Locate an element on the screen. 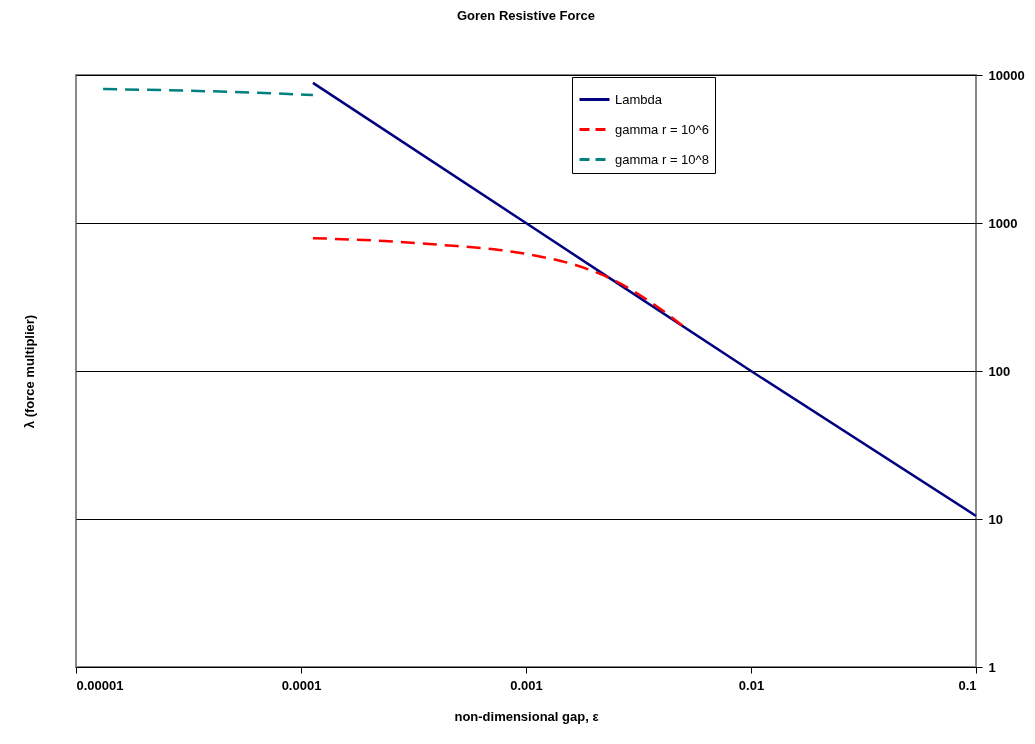 This screenshot has width=1035, height=744. y-tick-label: 1 is located at coordinates (992, 667).